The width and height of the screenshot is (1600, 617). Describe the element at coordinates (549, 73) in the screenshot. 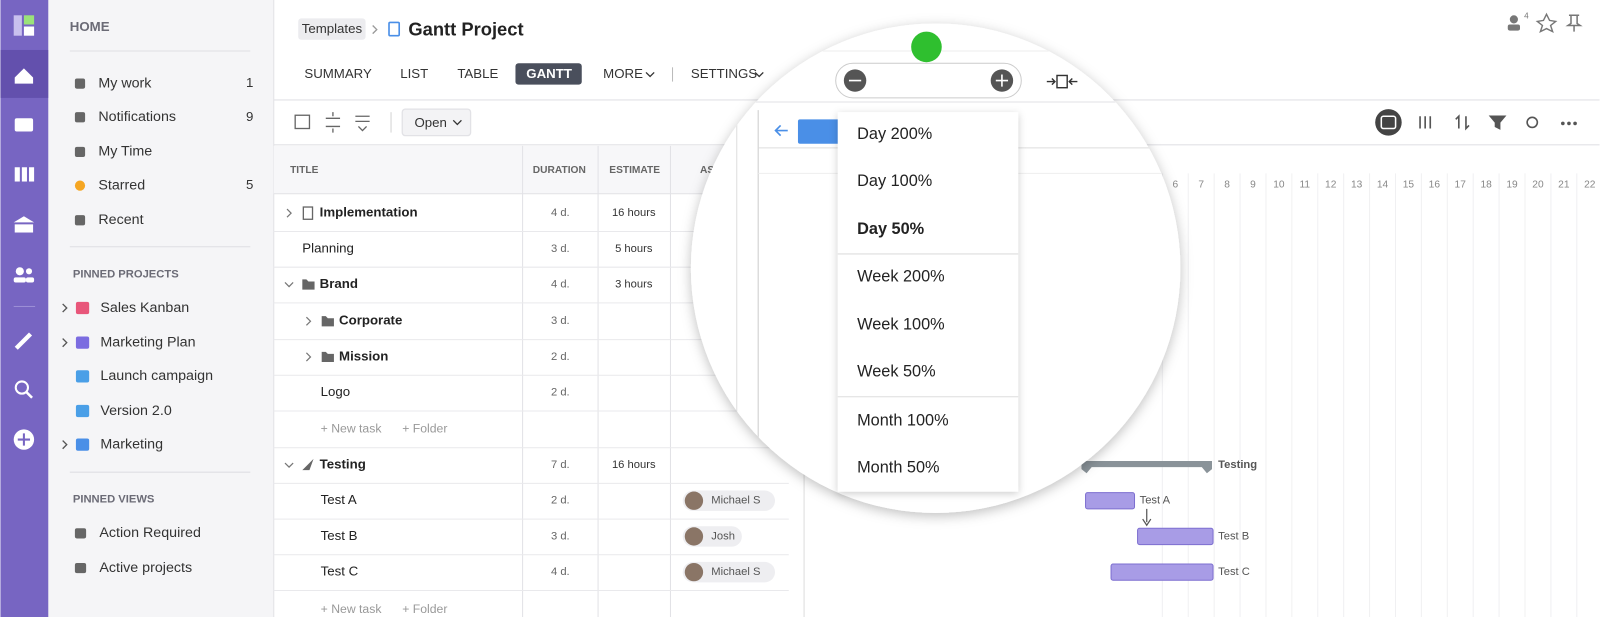

I see `tab: GANTT` at that location.